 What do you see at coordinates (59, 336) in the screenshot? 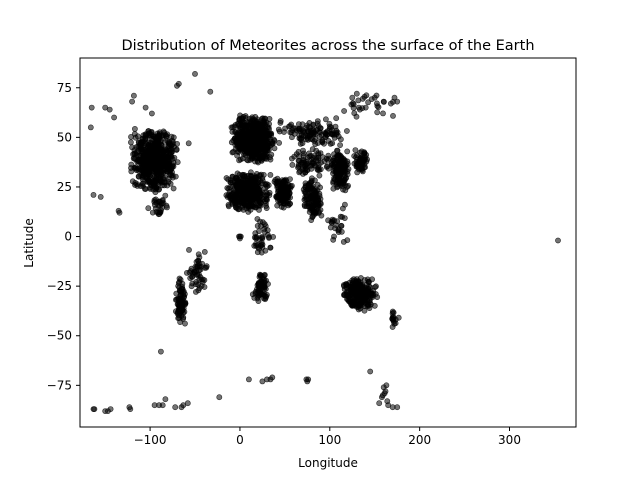
I see `y-tick-label: −50` at bounding box center [59, 336].